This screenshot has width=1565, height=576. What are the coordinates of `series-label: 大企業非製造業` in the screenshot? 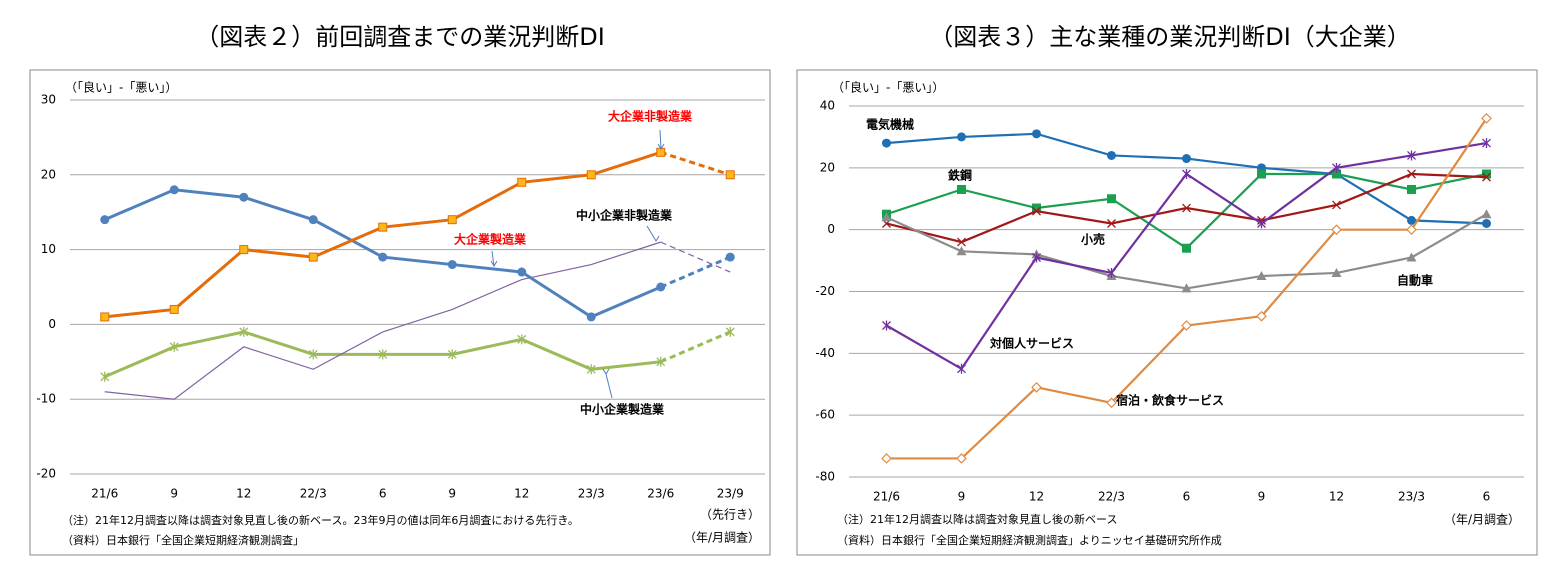 It's located at (650, 116).